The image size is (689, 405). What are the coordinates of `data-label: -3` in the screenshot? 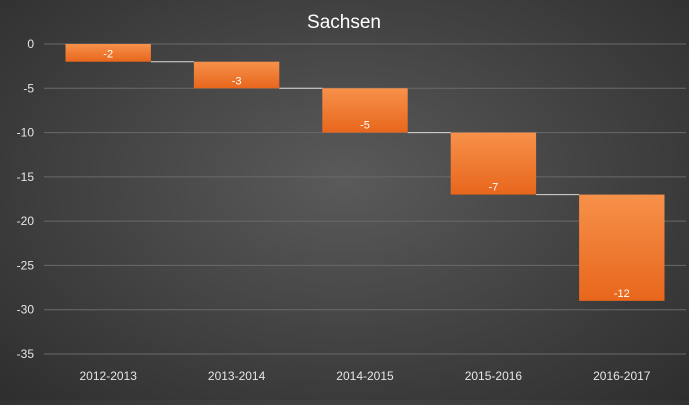 It's located at (237, 81).